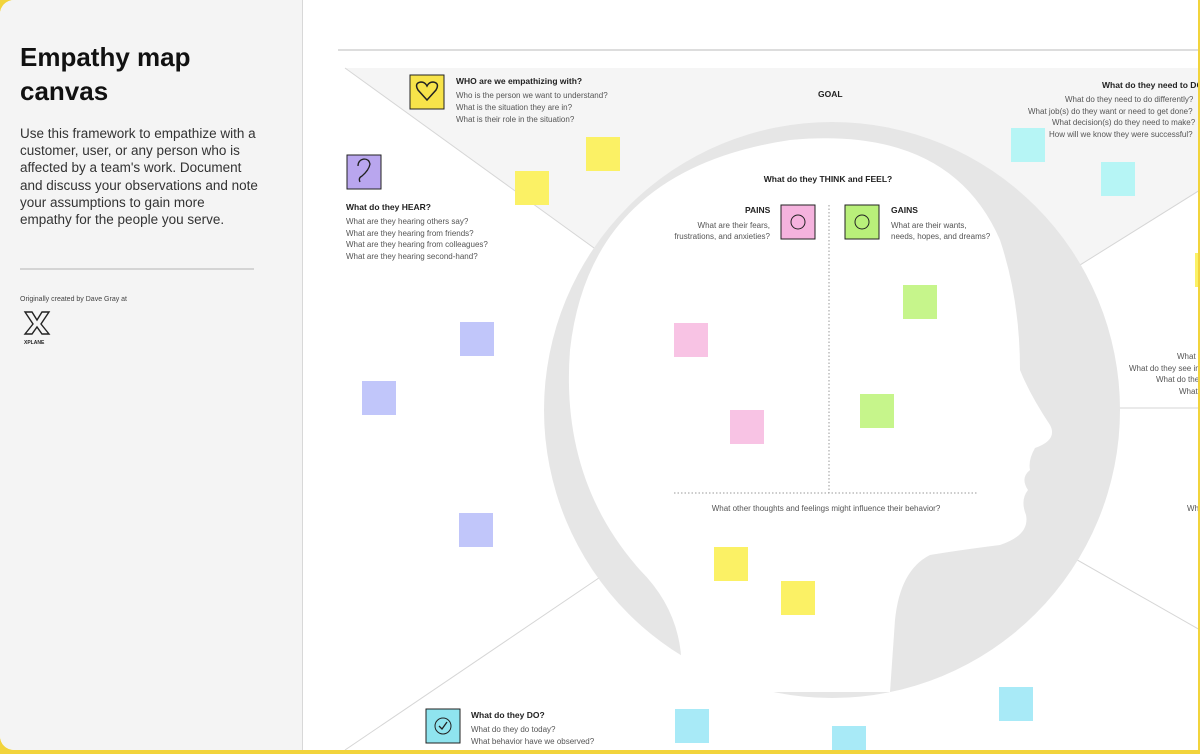 The height and width of the screenshot is (754, 1200). What do you see at coordinates (417, 244) in the screenshot?
I see `prompt-line: What are they hearing from colleagues?` at bounding box center [417, 244].